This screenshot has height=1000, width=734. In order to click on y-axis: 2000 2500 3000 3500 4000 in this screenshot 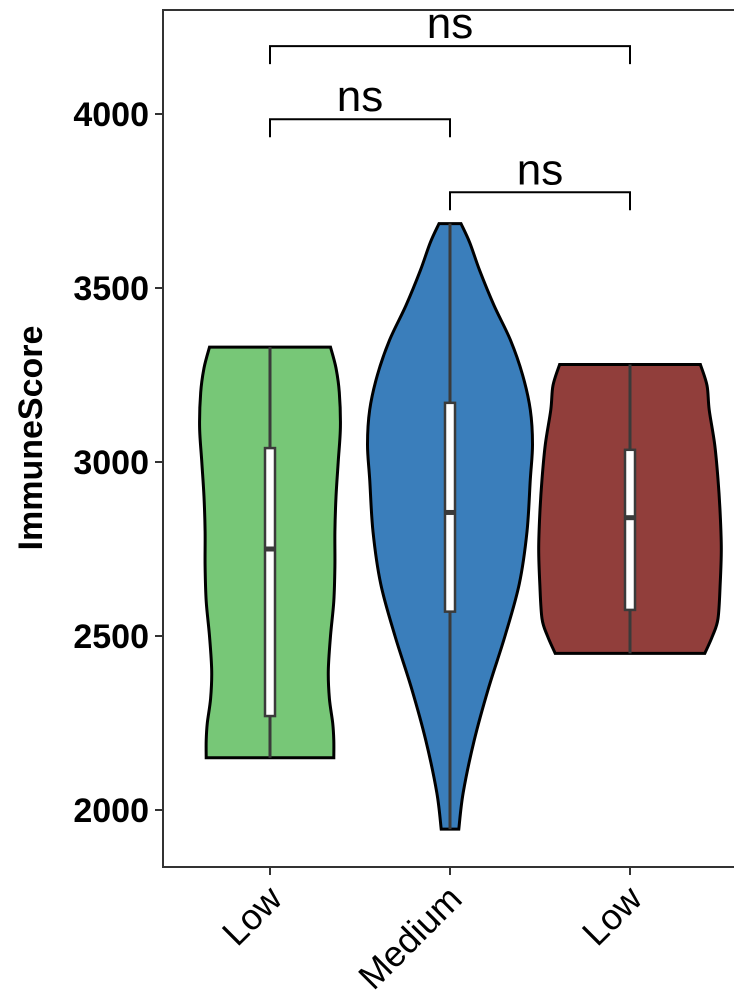, I will do `click(118, 463)`.